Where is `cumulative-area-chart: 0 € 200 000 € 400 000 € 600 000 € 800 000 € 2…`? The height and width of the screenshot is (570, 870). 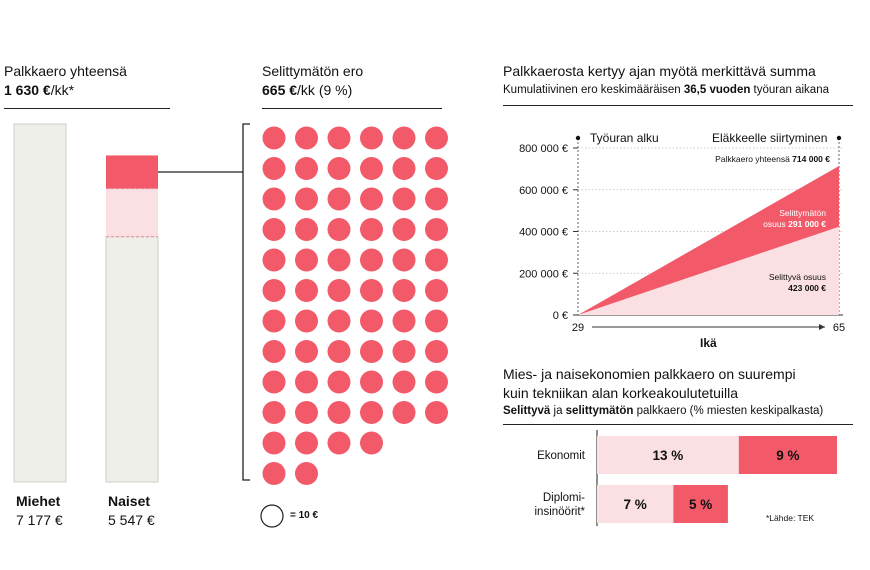
cumulative-area-chart: 0 € 200 000 € 400 000 € 600 000 € 800 000 € 2… is located at coordinates (682, 234).